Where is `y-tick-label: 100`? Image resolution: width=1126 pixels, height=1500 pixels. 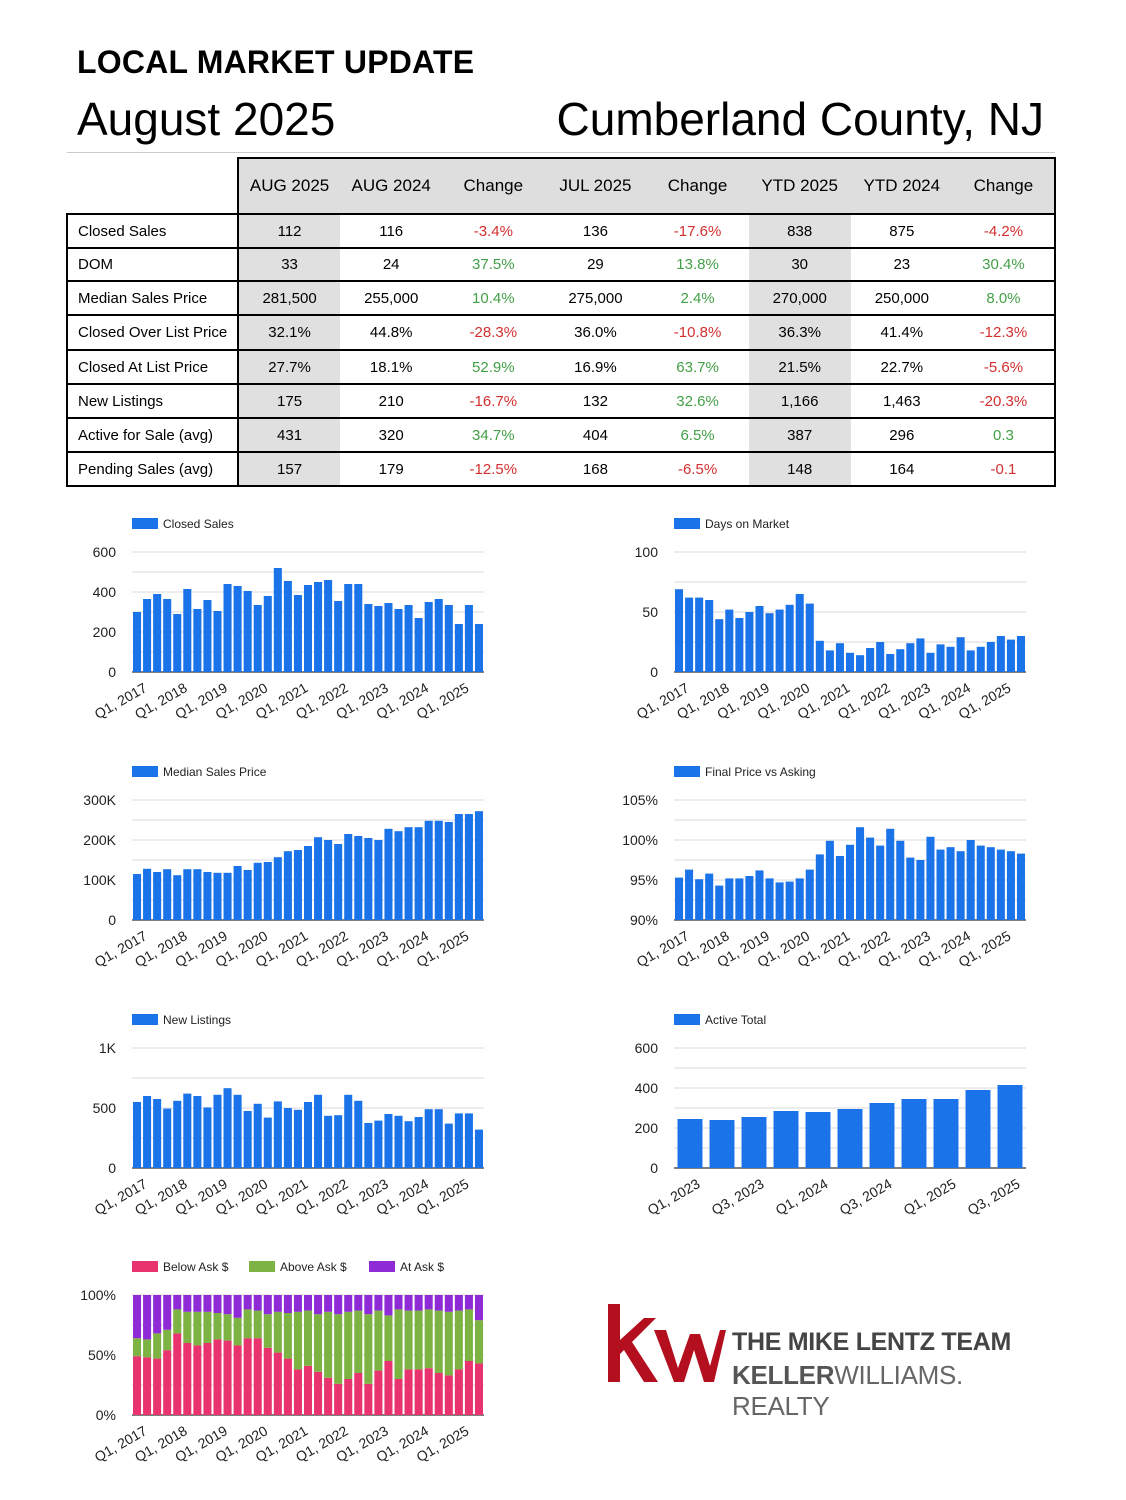 y-tick-label: 100 is located at coordinates (647, 552).